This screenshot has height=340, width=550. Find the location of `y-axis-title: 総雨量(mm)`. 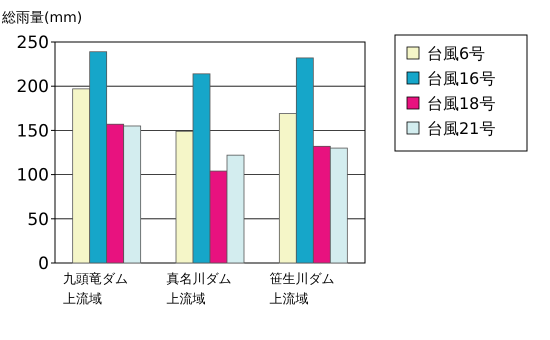

y-axis-title: 総雨量(mm) is located at coordinates (41, 18).